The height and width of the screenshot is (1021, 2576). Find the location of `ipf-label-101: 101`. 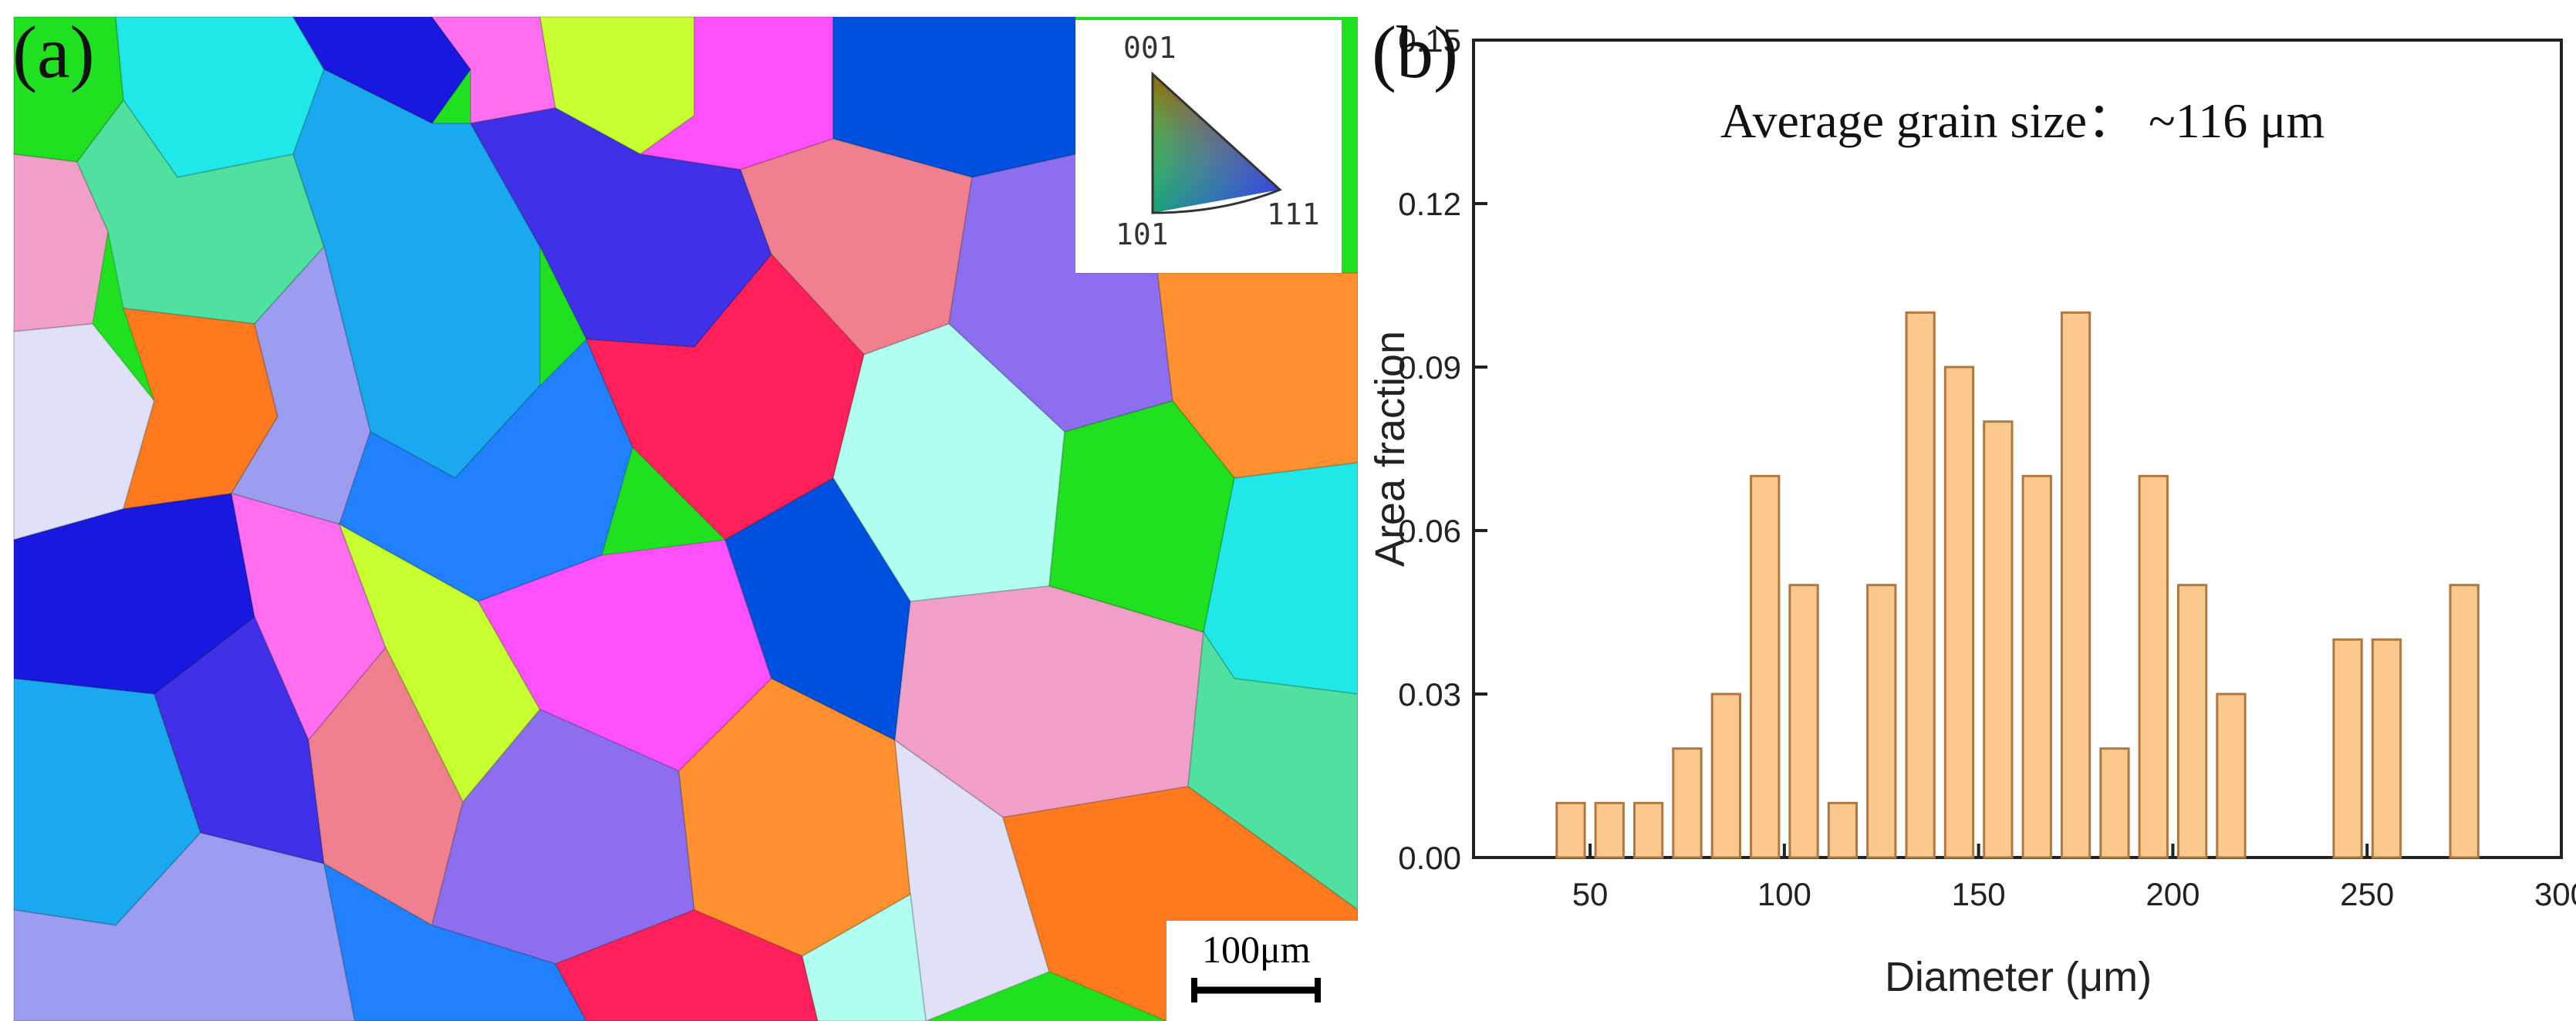

ipf-label-101: 101 is located at coordinates (1142, 234).